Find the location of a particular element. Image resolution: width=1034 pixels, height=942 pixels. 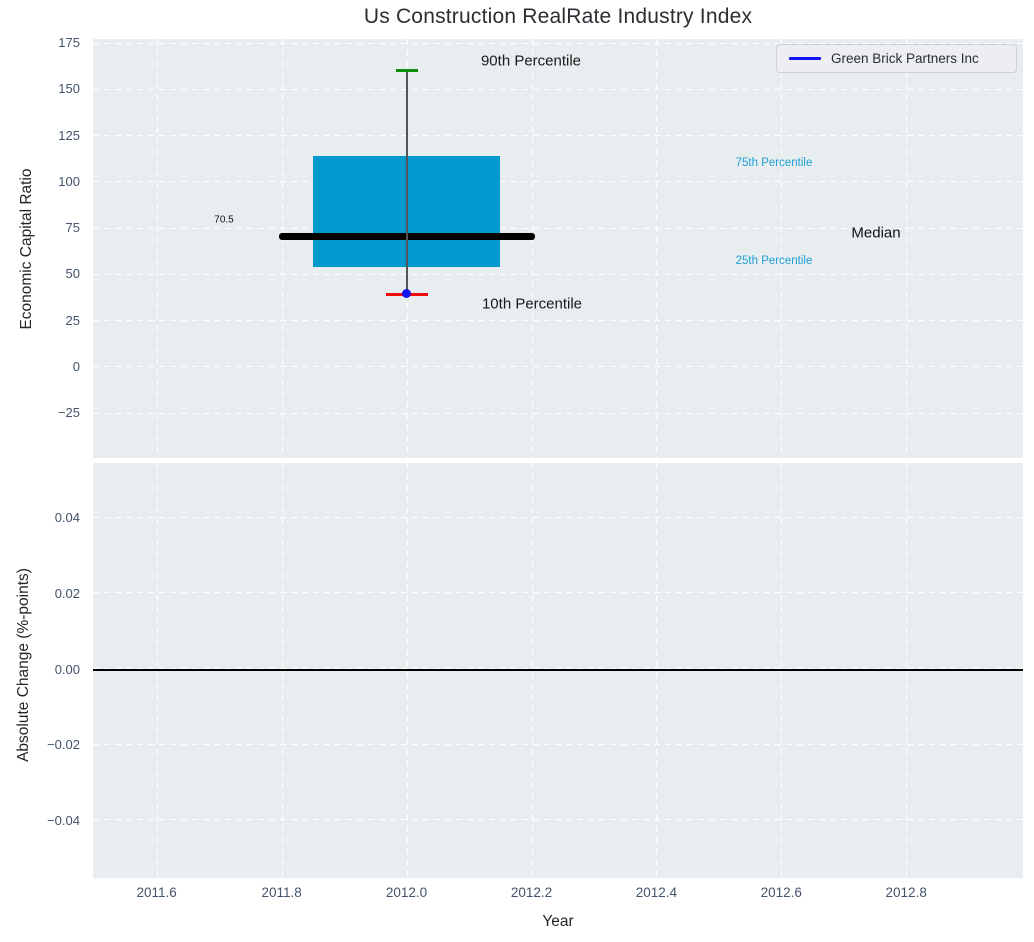

x-tick-label: 2012.4 is located at coordinates (656, 892).